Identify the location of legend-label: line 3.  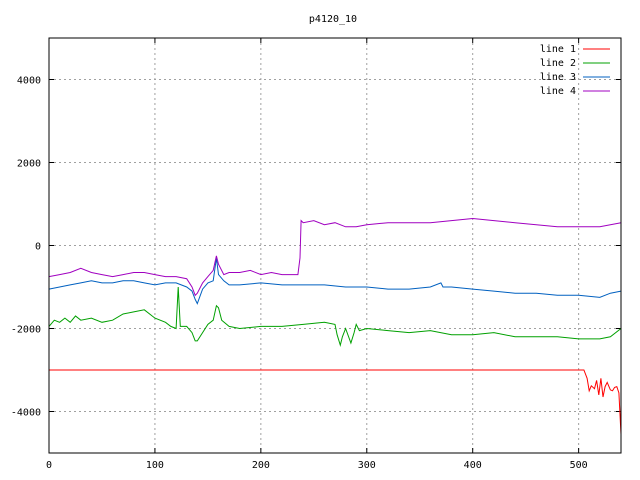
(558, 77).